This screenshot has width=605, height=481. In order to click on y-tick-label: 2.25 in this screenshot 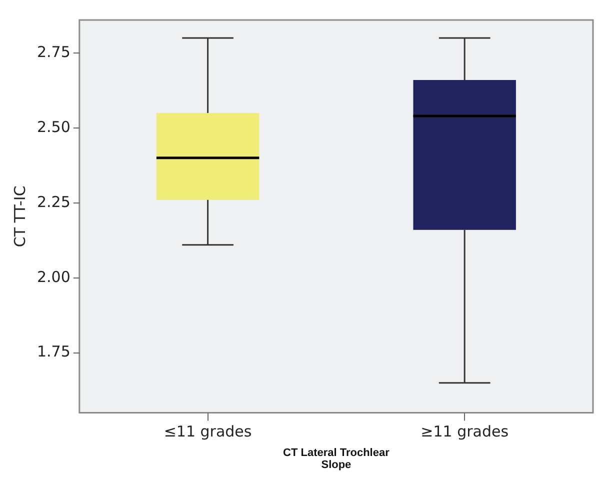, I will do `click(53, 201)`.